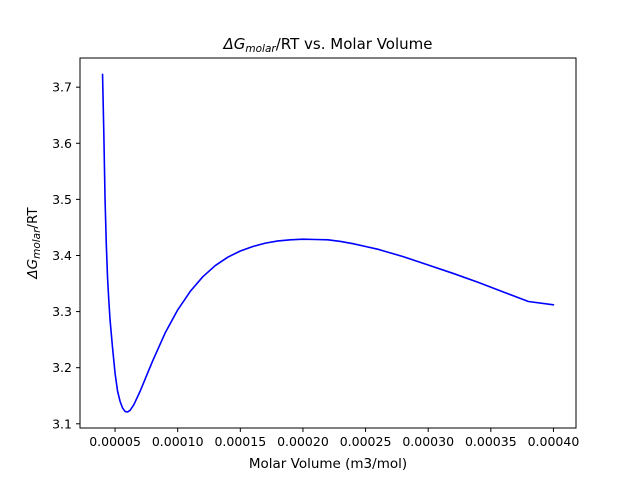 This screenshot has height=480, width=640. I want to click on y-tick-label: 3.2, so click(62, 367).